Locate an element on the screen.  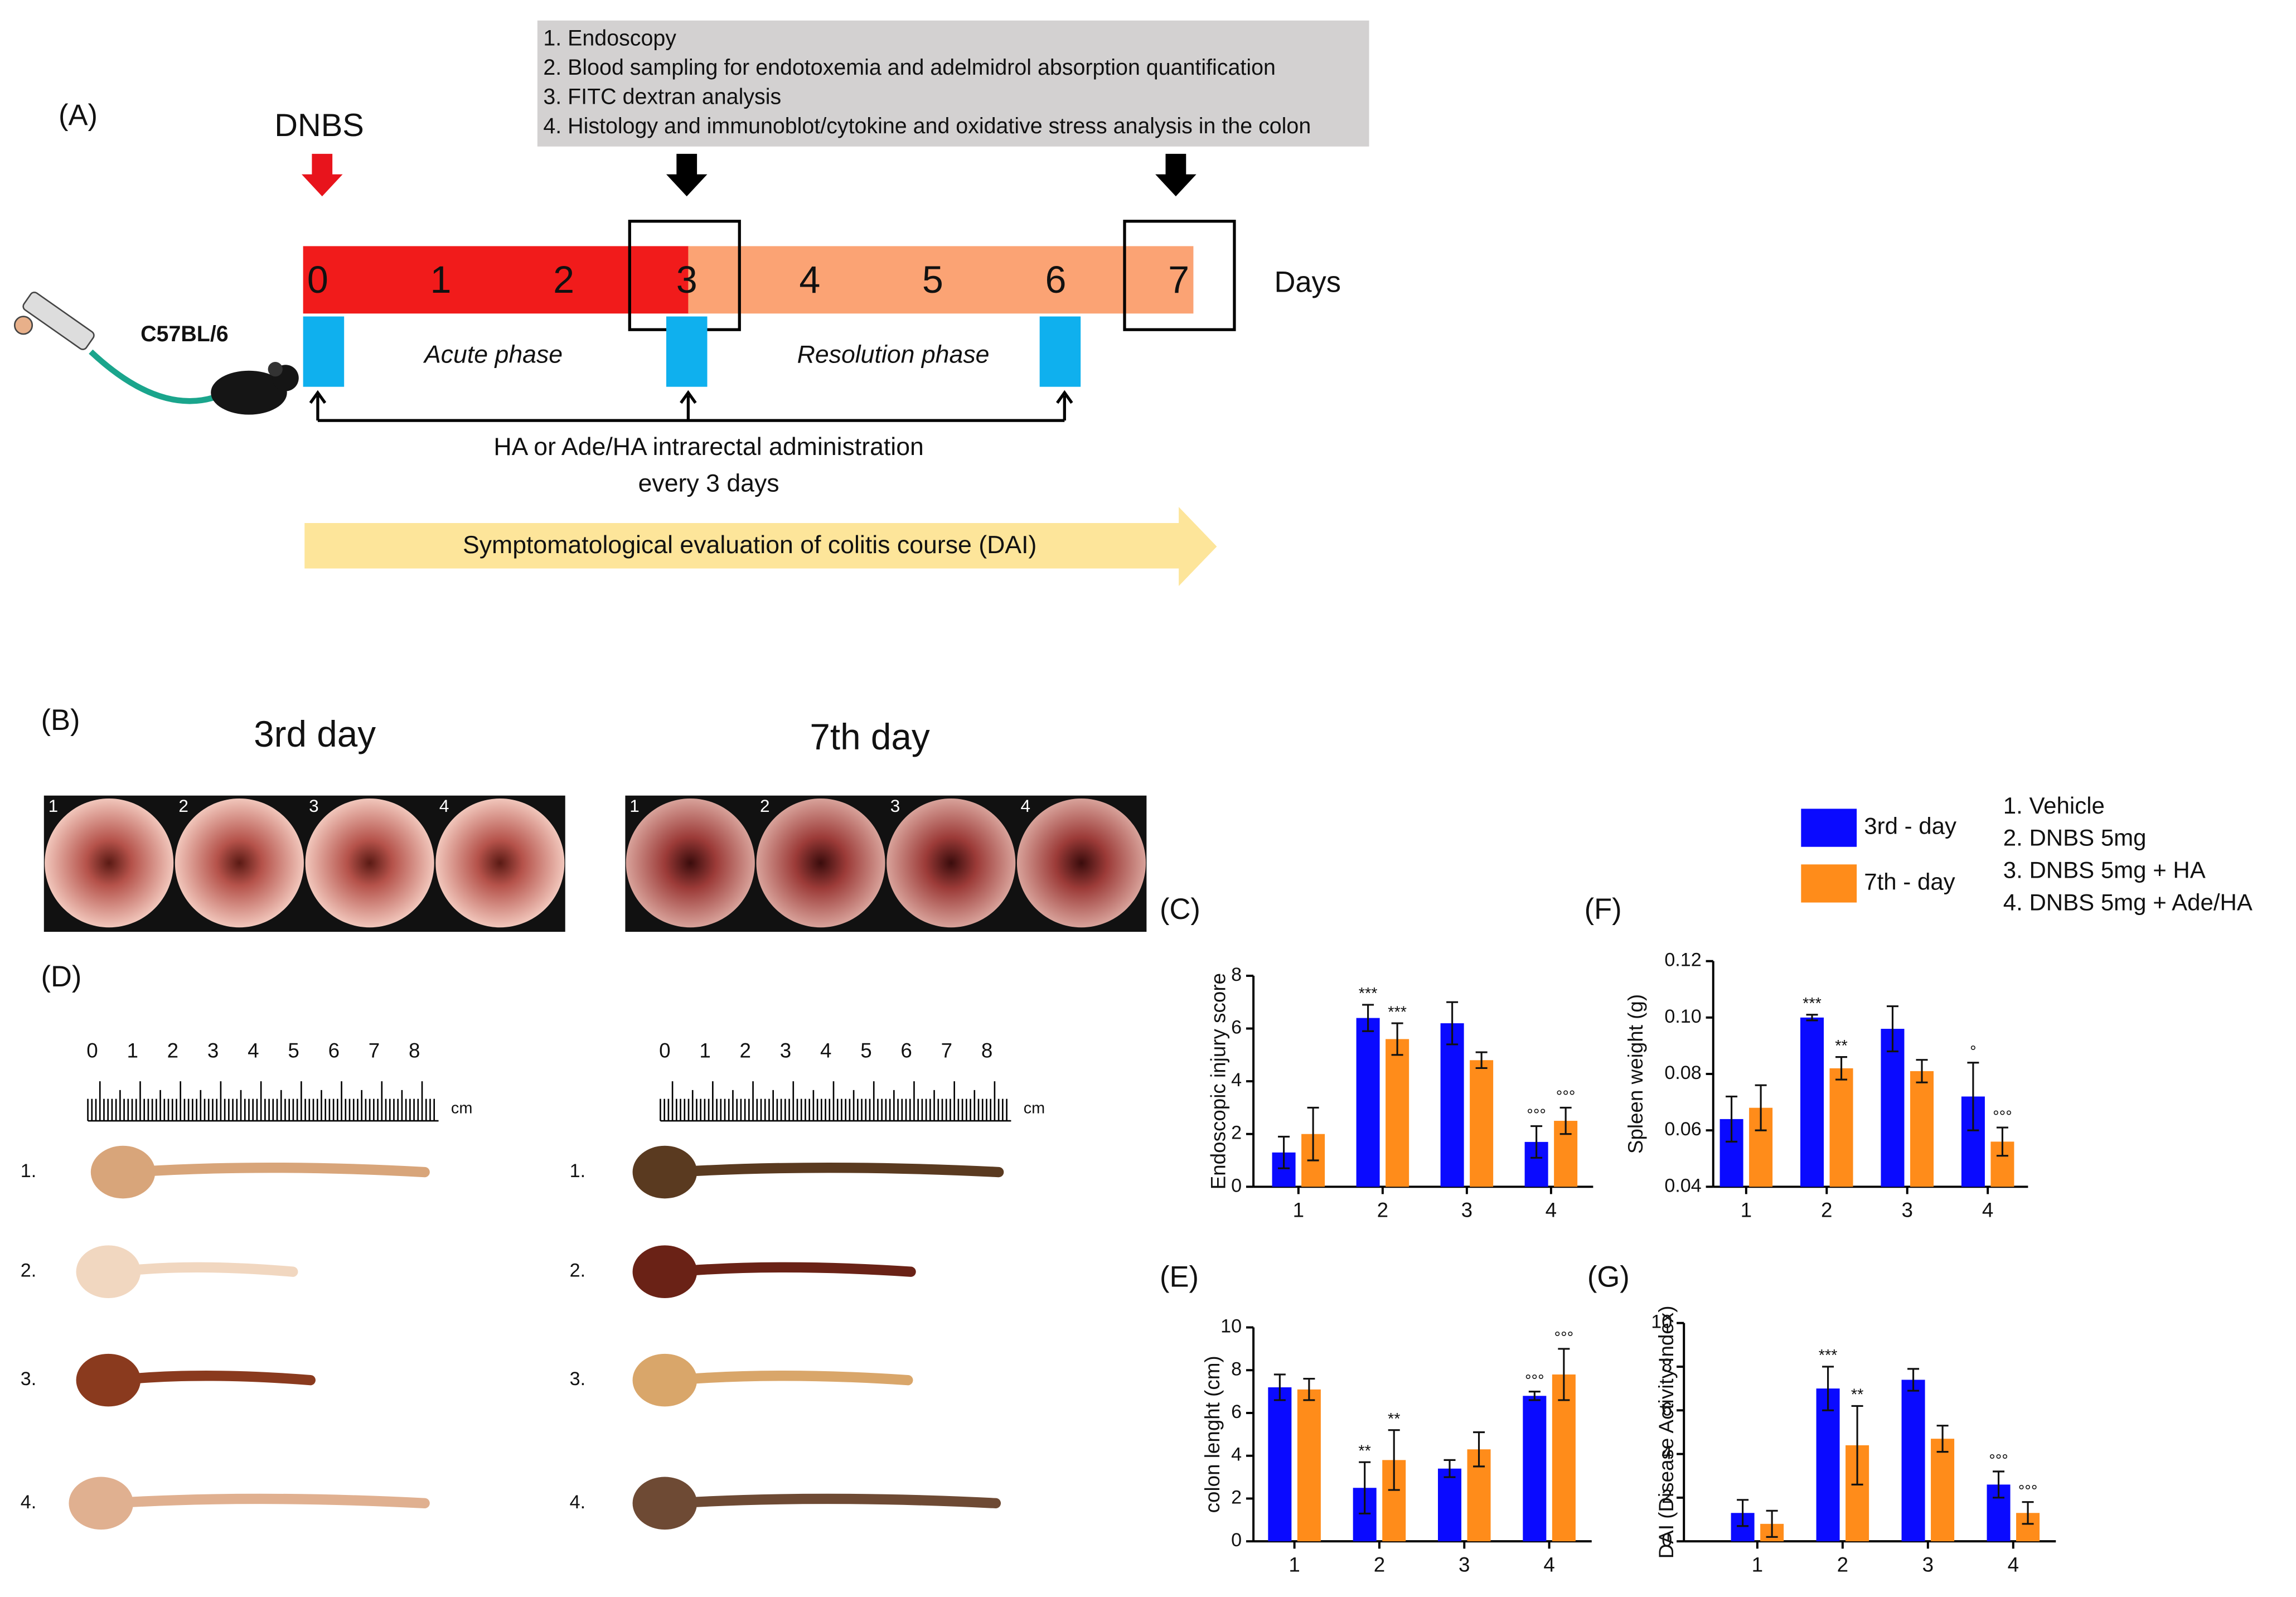
row-label: 3. is located at coordinates (28, 1379).